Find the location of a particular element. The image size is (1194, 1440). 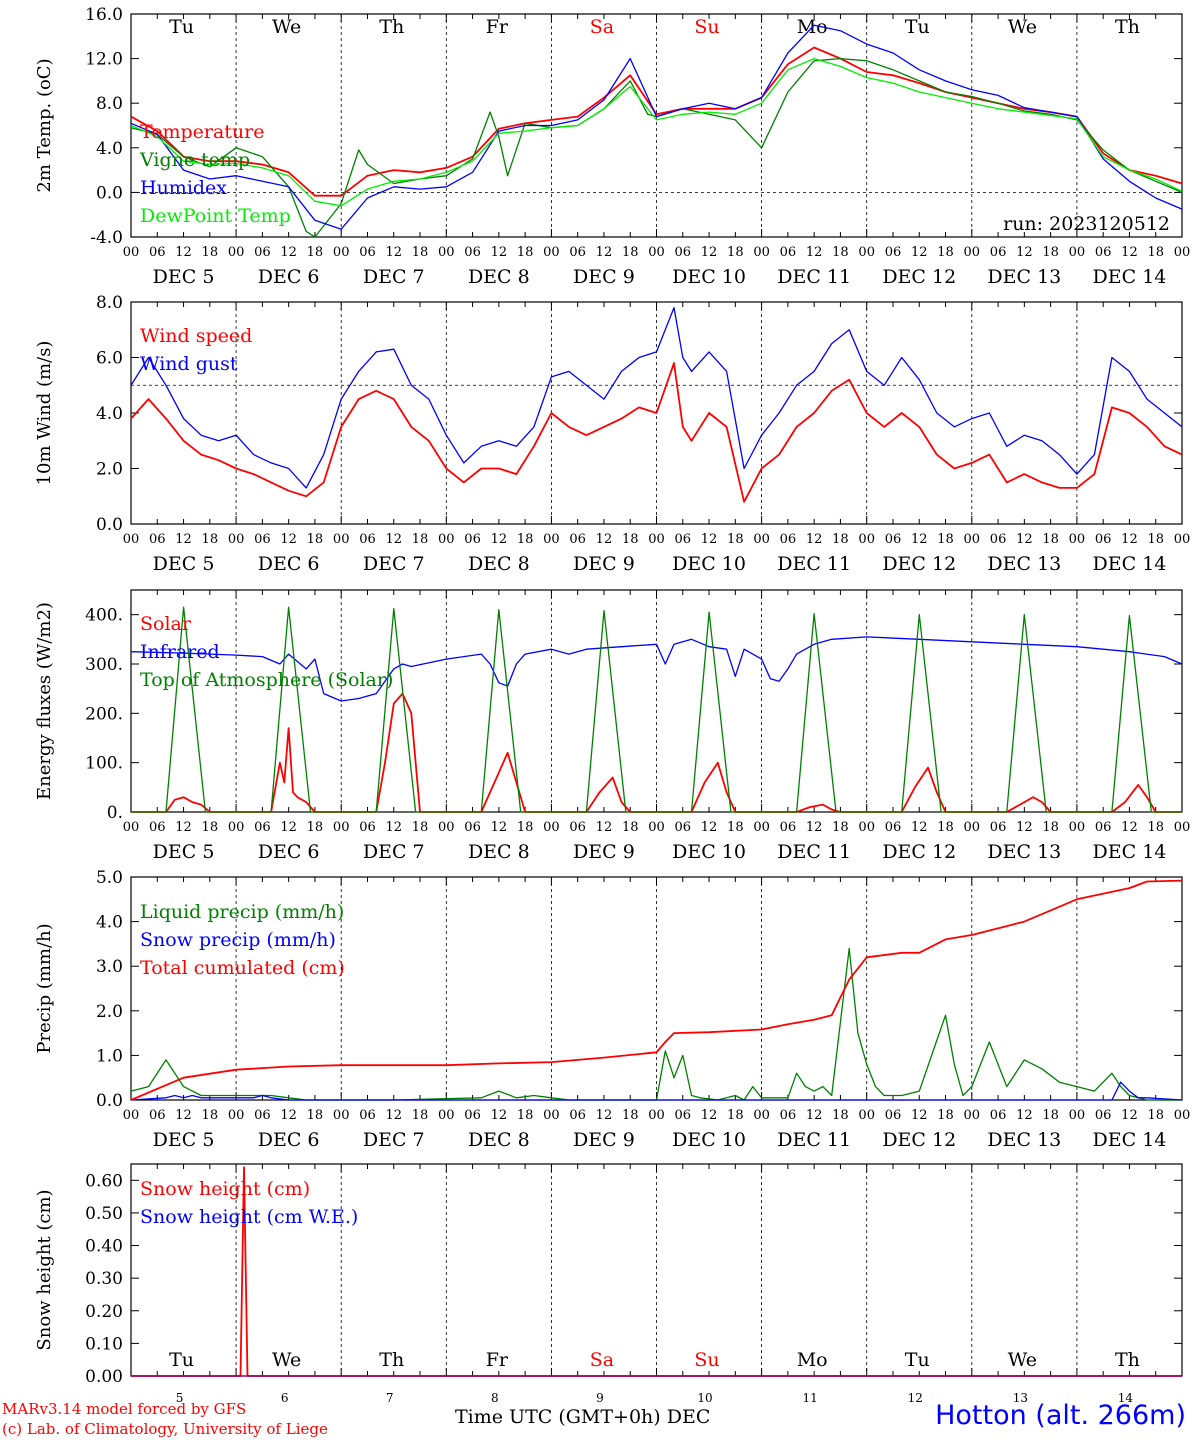

plot-frame is located at coordinates (656, 125).